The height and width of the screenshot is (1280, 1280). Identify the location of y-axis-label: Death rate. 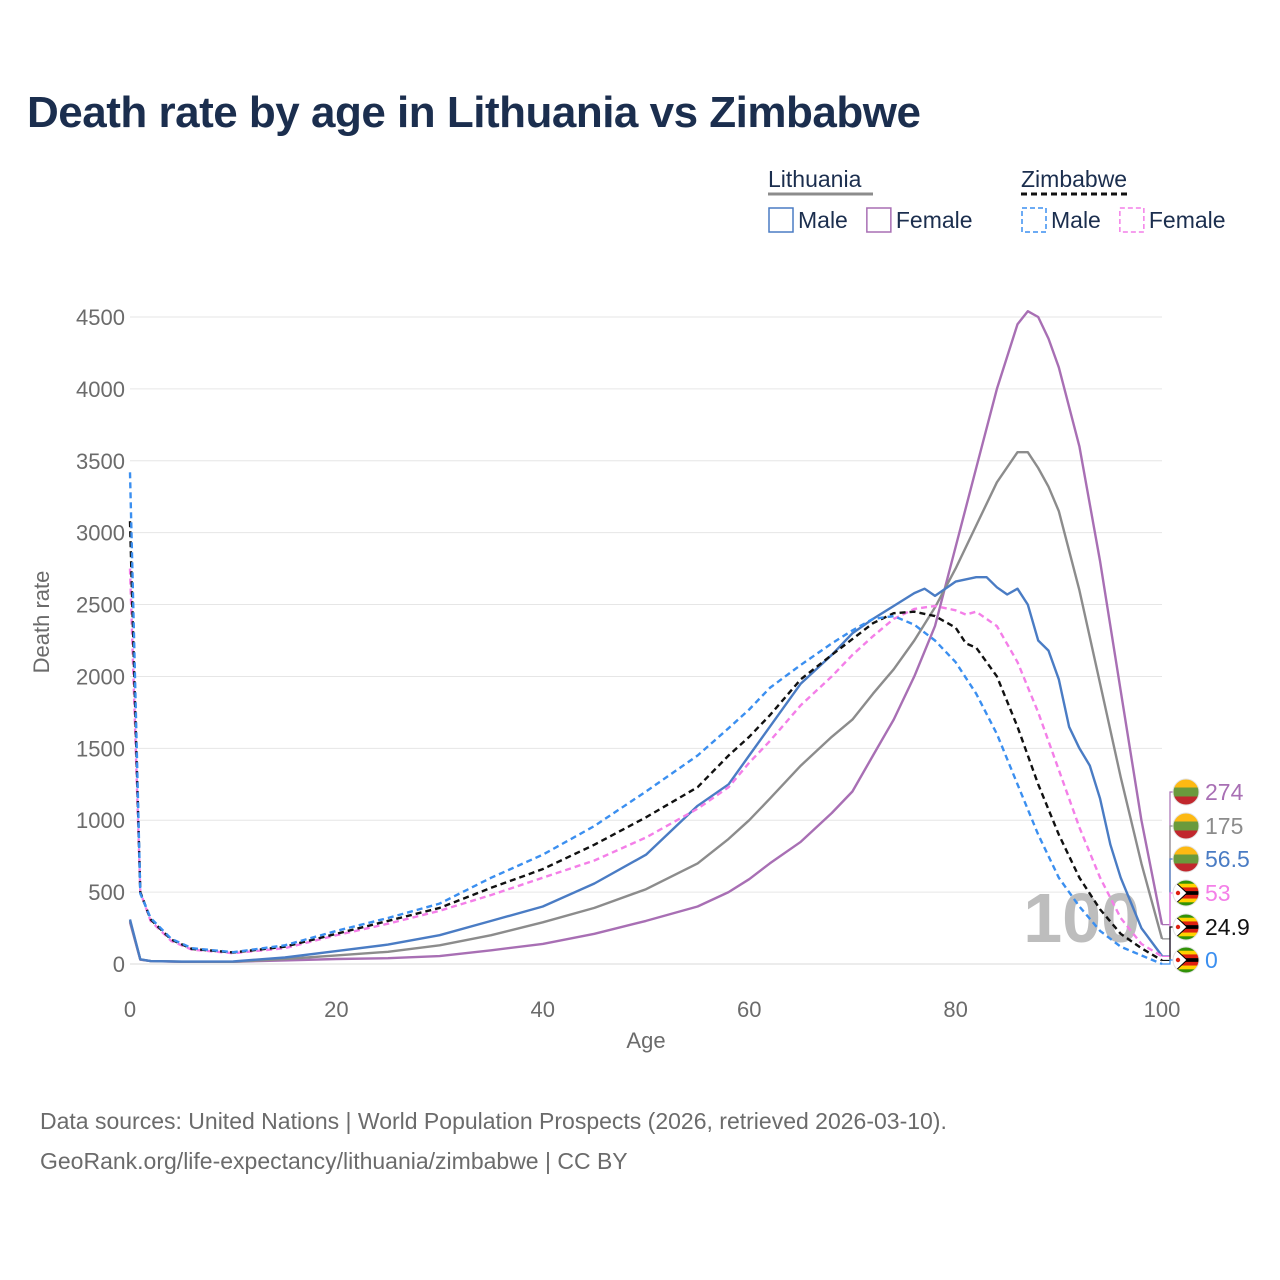
(41, 622).